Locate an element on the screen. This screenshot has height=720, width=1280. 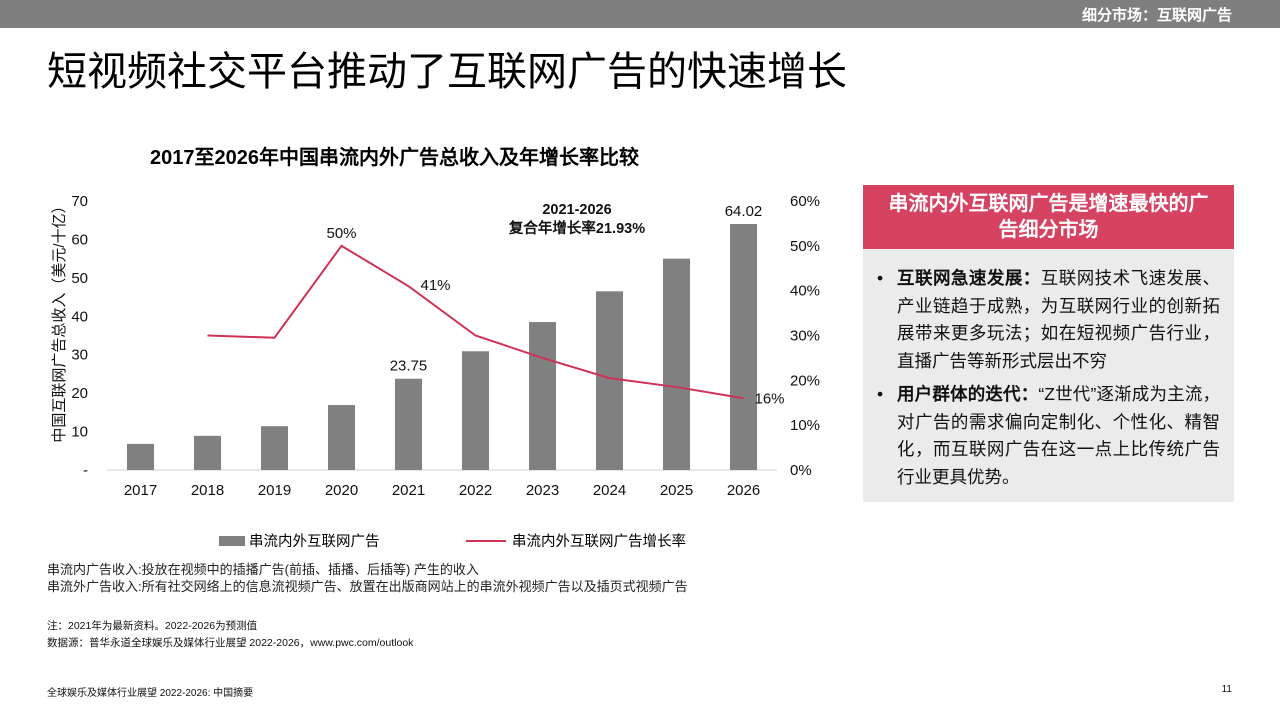
y-left-tick-label: 60 is located at coordinates (79, 239).